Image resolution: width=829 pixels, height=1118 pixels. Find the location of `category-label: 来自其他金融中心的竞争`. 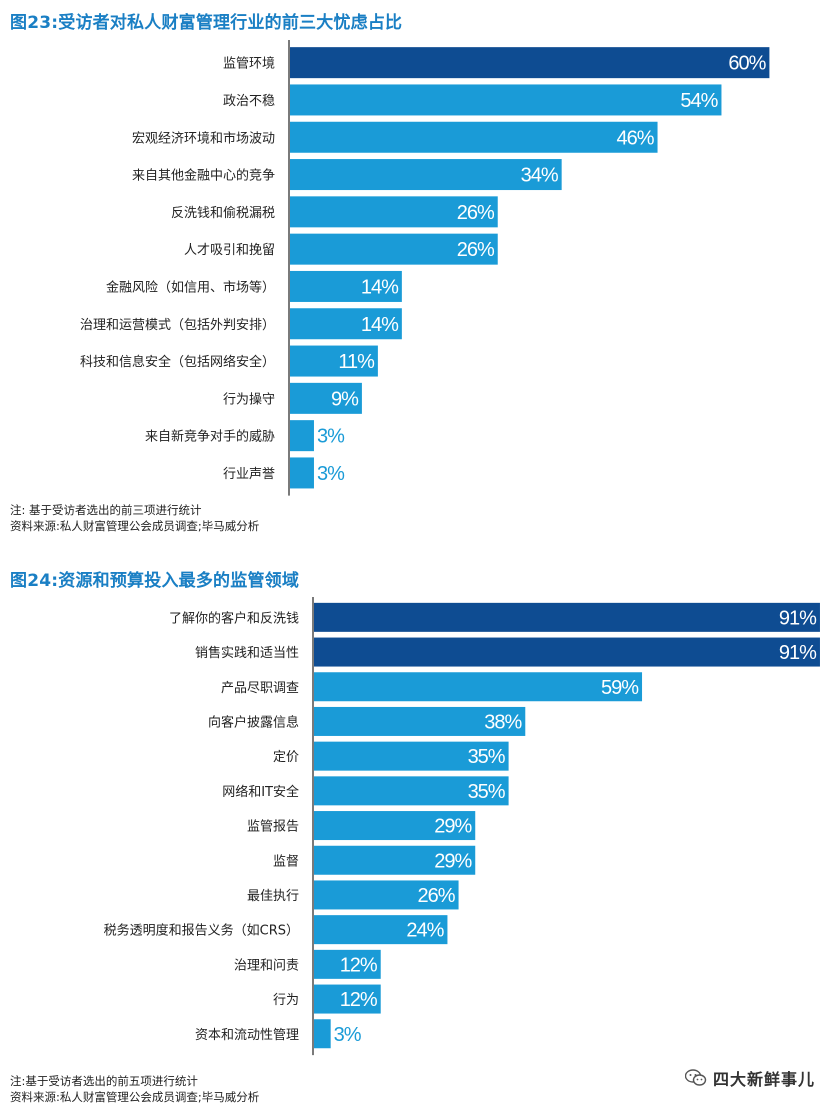

category-label: 来自其他金融中心的竞争 is located at coordinates (203, 176).